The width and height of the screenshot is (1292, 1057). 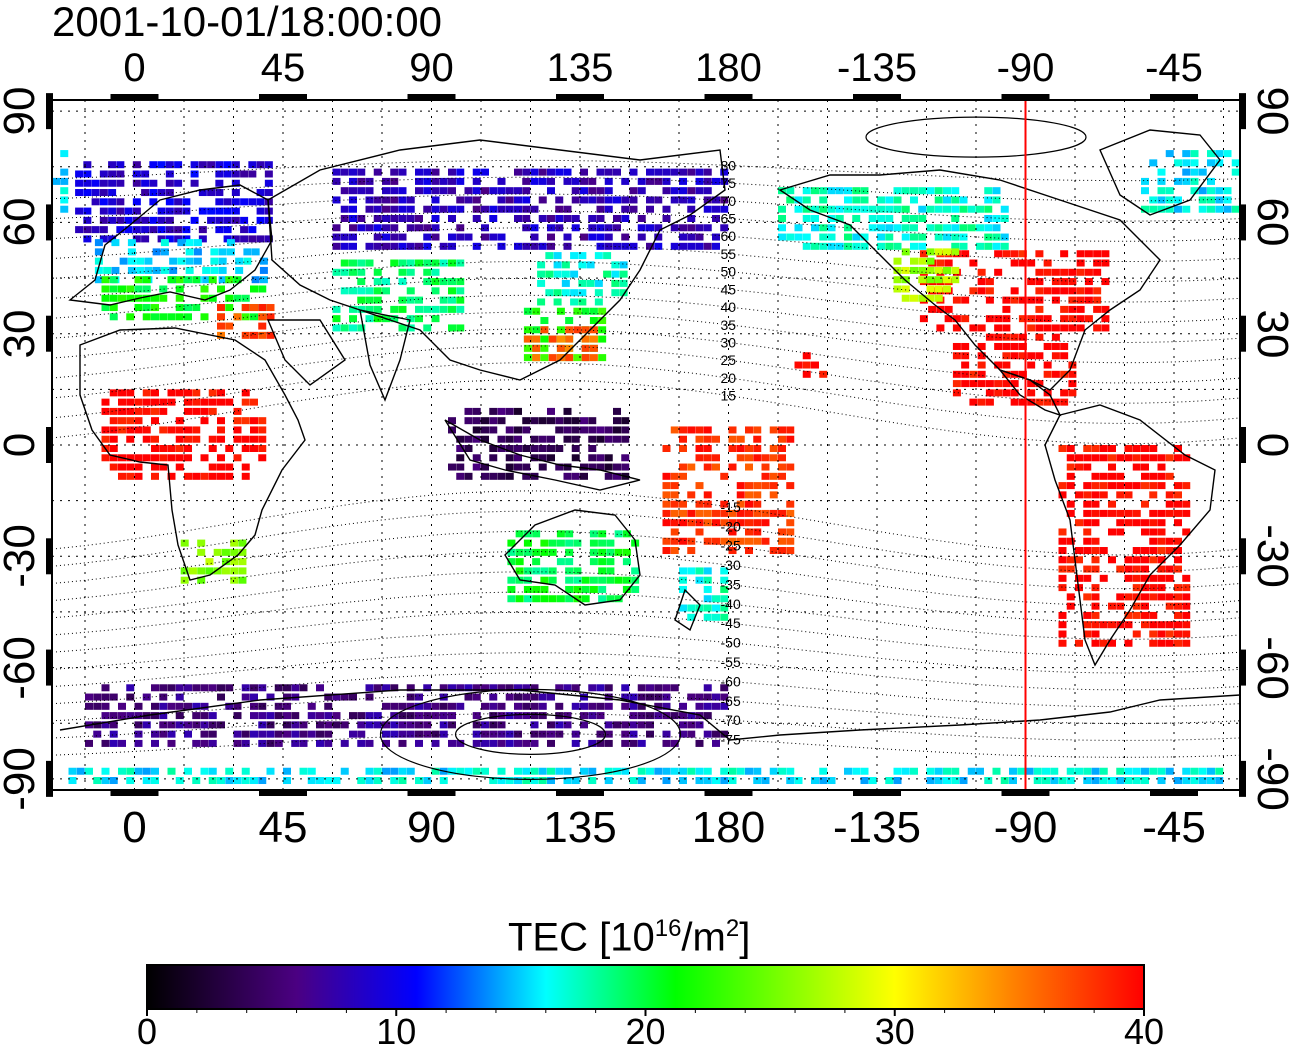 I want to click on magnetic-latitude-label: -40, so click(x=731, y=604).